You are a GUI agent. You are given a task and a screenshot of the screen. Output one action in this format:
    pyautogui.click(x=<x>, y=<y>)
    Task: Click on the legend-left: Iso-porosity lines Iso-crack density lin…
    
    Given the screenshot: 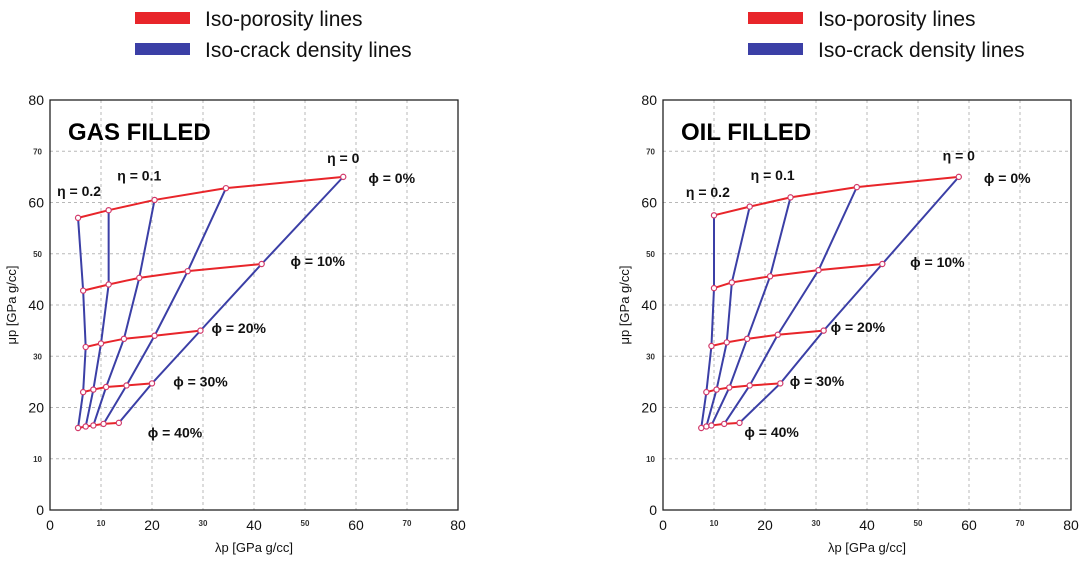 What is the action you would take?
    pyautogui.click(x=273, y=35)
    